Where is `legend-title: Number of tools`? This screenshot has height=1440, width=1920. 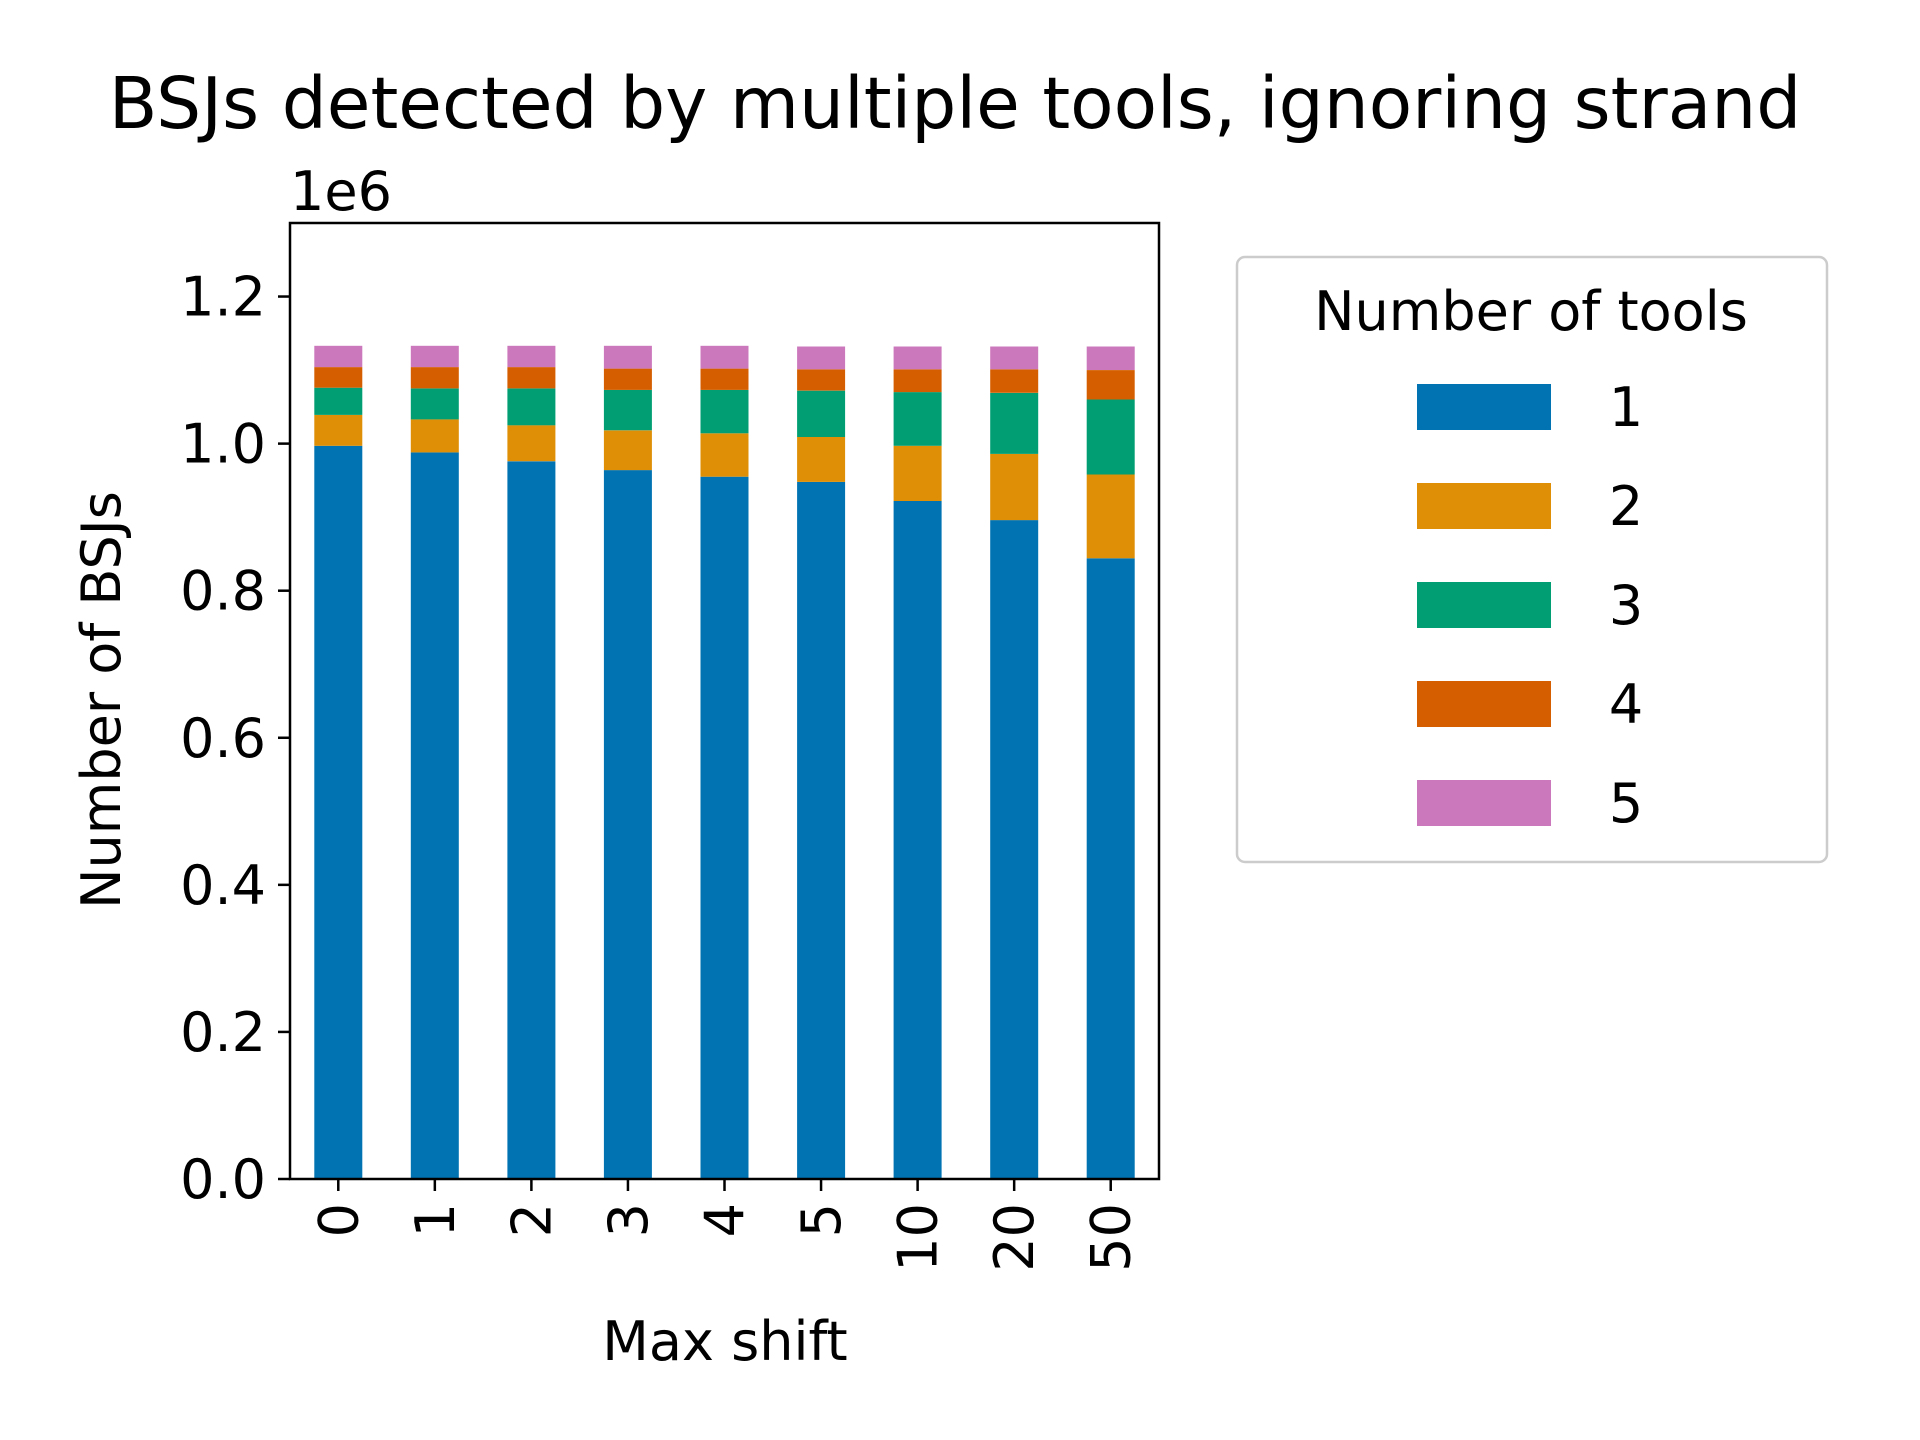 legend-title: Number of tools is located at coordinates (1531, 311).